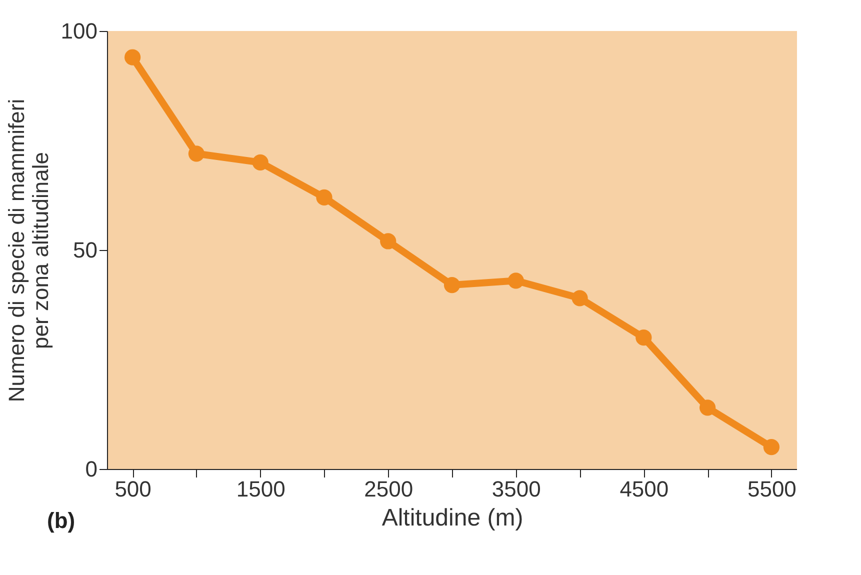 This screenshot has height=575, width=861. I want to click on y-tick-label: 0, so click(91, 469).